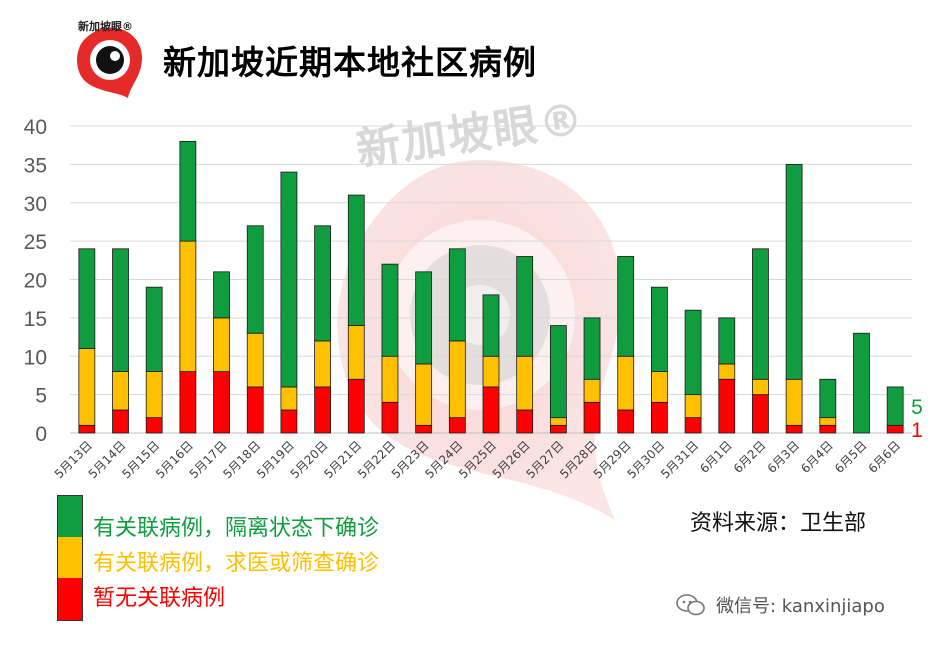  What do you see at coordinates (159, 598) in the screenshot?
I see `legend-label-unlinked: 暂无关联病例` at bounding box center [159, 598].